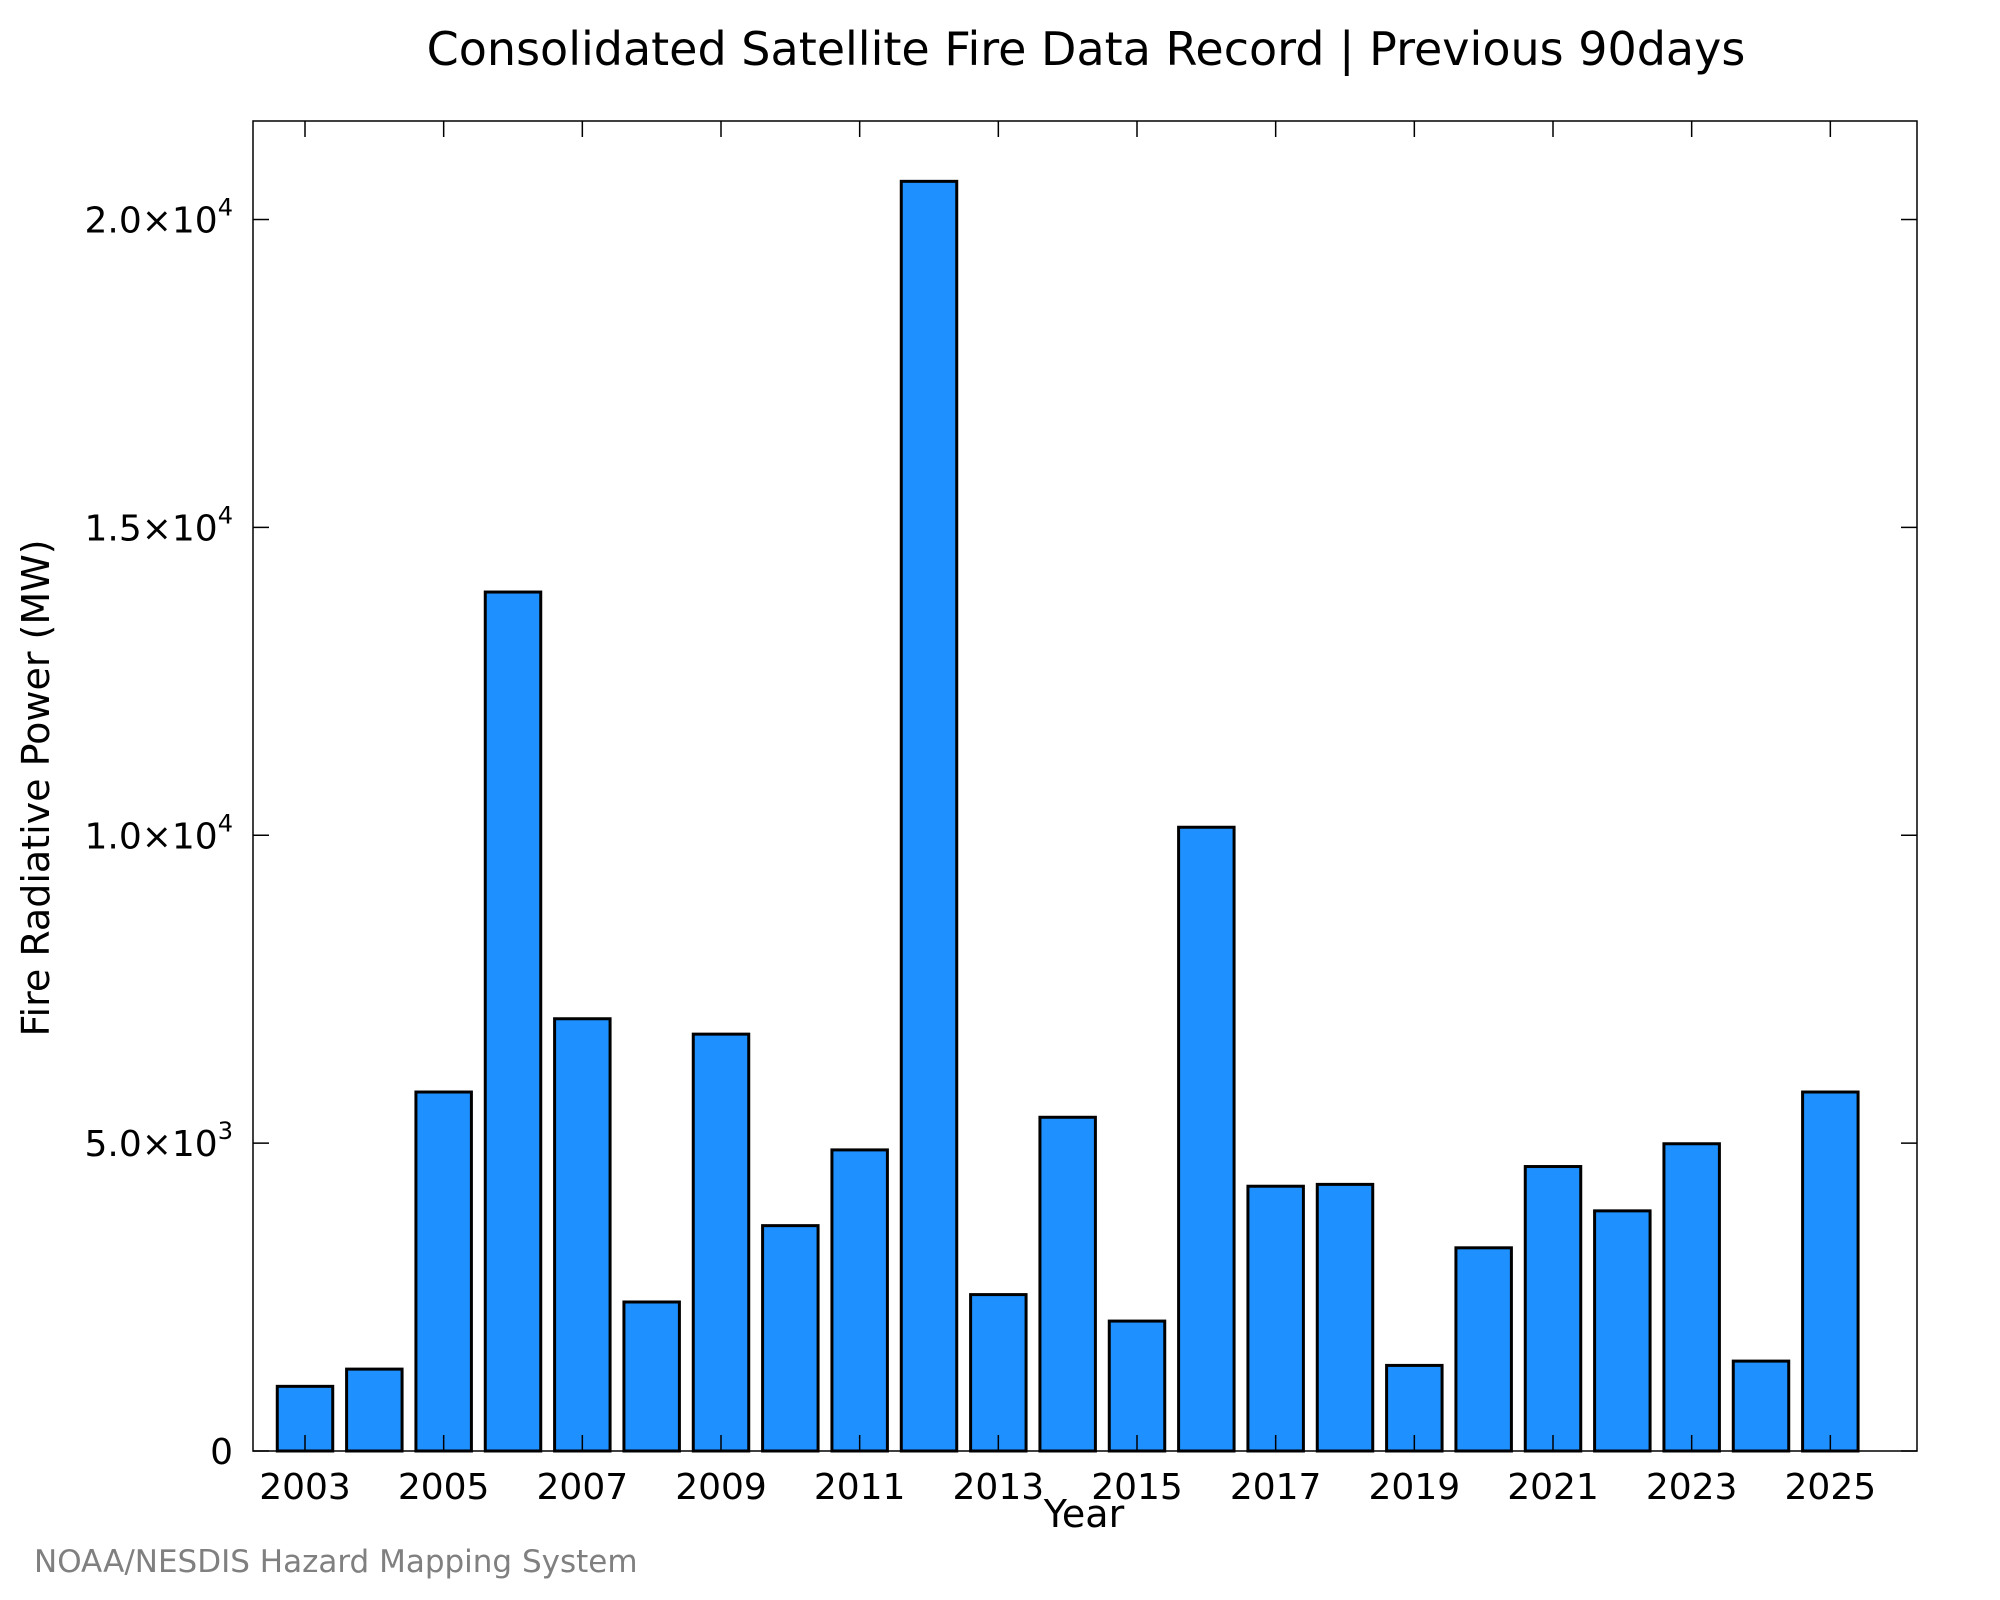  Describe the element at coordinates (1067, 1284) in the screenshot. I see `bar-2014` at that location.